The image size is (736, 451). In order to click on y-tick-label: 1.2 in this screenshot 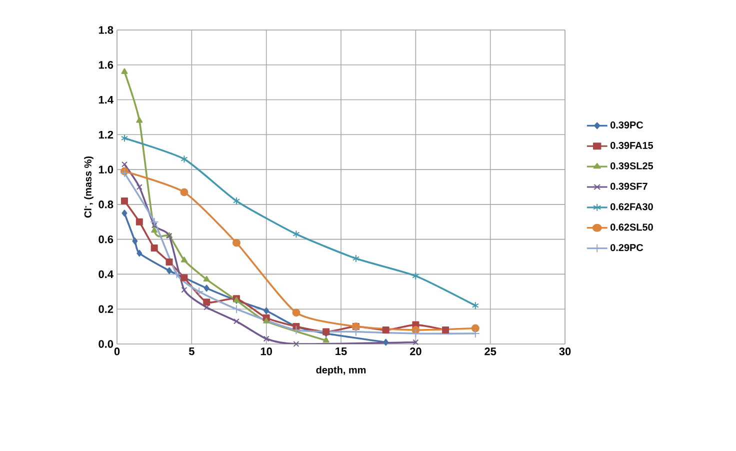, I will do `click(106, 134)`.